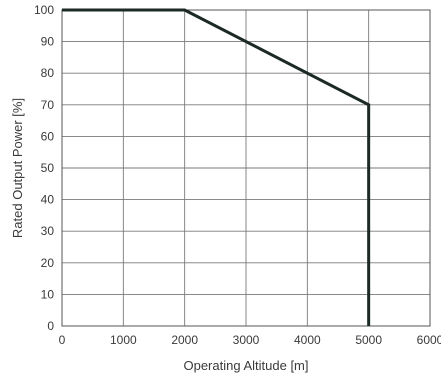 This screenshot has height=383, width=441. What do you see at coordinates (50, 326) in the screenshot?
I see `y-tick-label-0: 0` at bounding box center [50, 326].